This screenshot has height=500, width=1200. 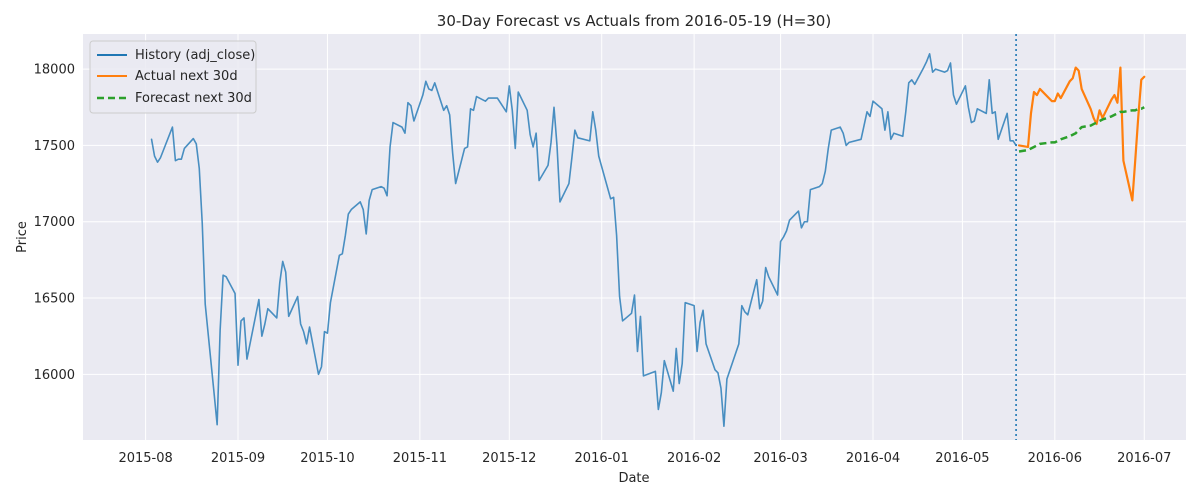 I want to click on x-tick-label: 2016-04, so click(x=873, y=458).